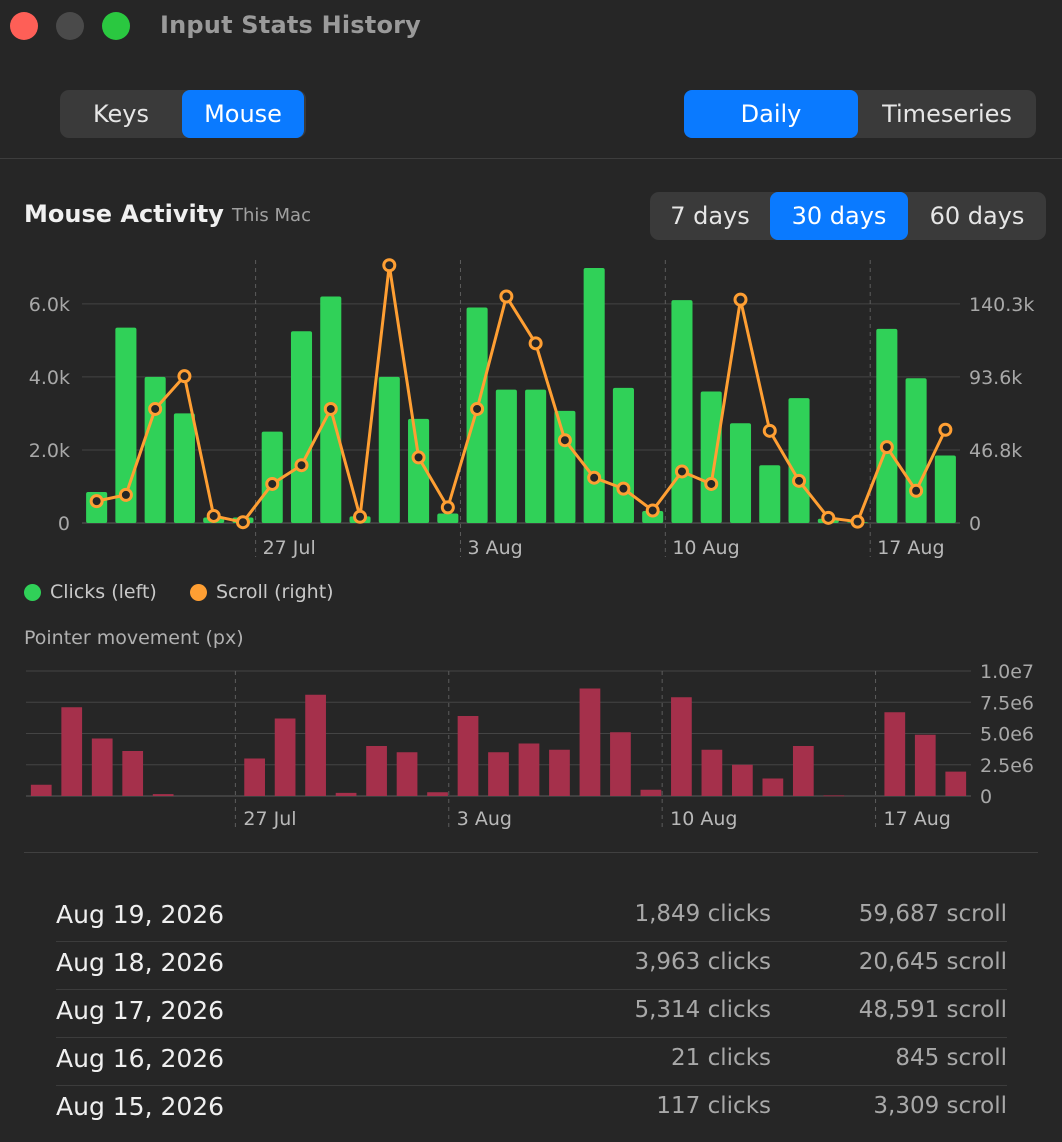 Image resolution: width=1062 pixels, height=1142 pixels. I want to click on minimize-window-button, so click(70, 26).